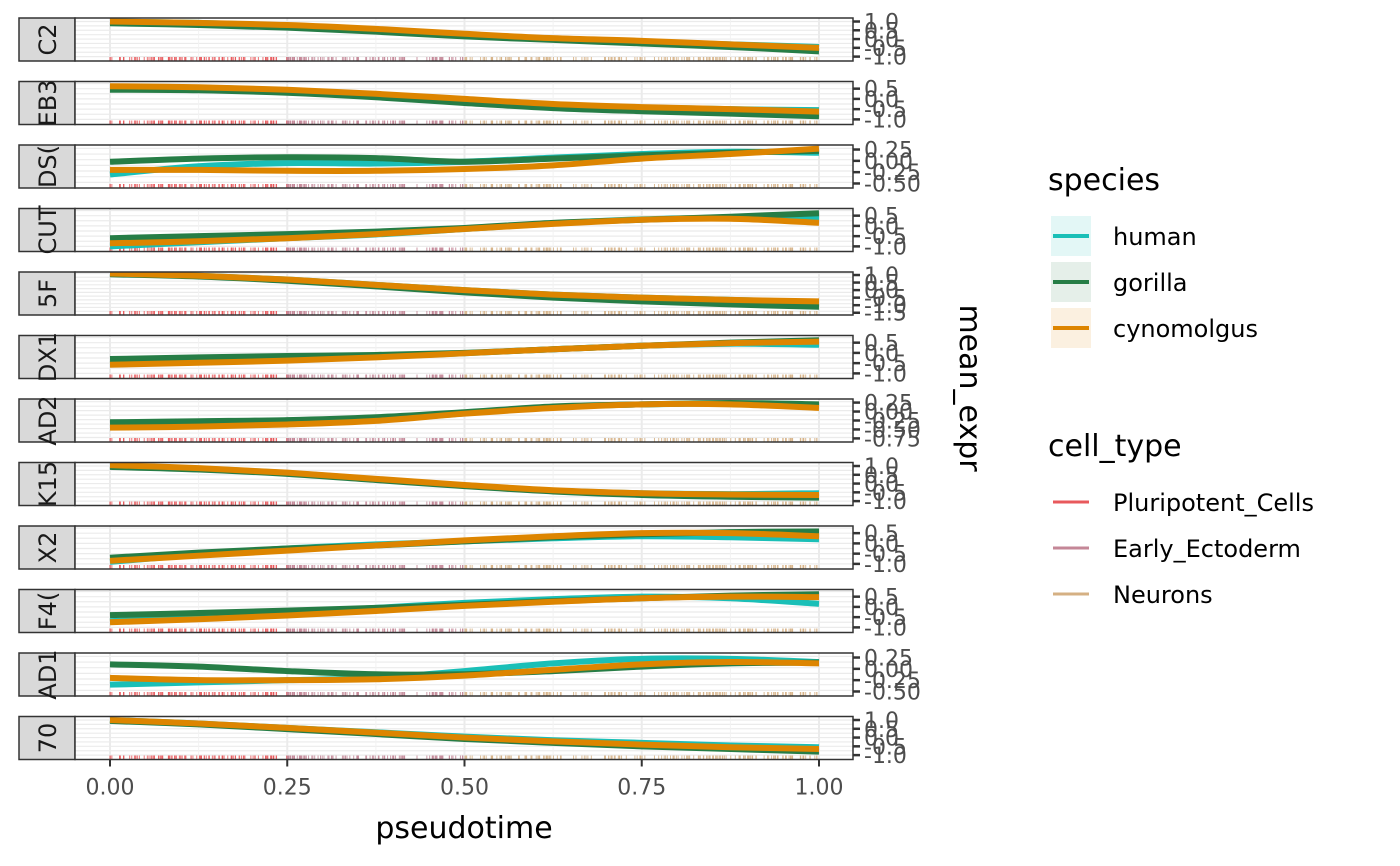 This screenshot has height=866, width=1400. I want to click on facet-panel: C2 1.00.50.0-0.5-1.0, so click(462, 41).